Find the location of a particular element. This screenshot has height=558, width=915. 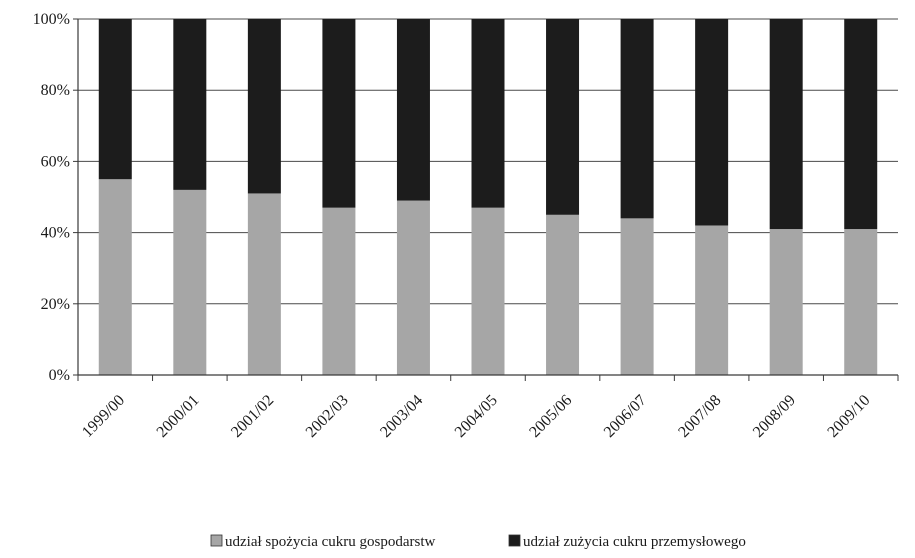

x-tick-label: 2005/06 is located at coordinates (550, 416).